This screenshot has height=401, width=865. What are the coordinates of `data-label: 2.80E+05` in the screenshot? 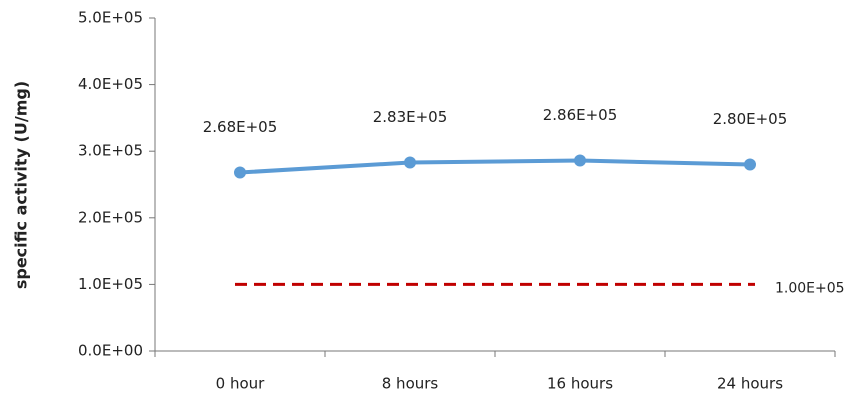 It's located at (750, 119).